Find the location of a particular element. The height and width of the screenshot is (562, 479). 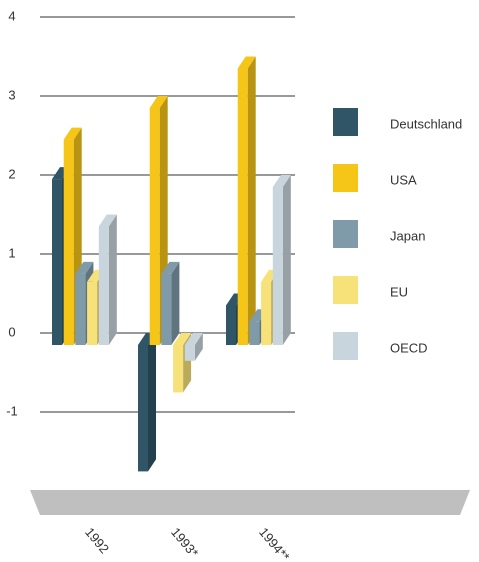

legend-label: USA is located at coordinates (403, 179).